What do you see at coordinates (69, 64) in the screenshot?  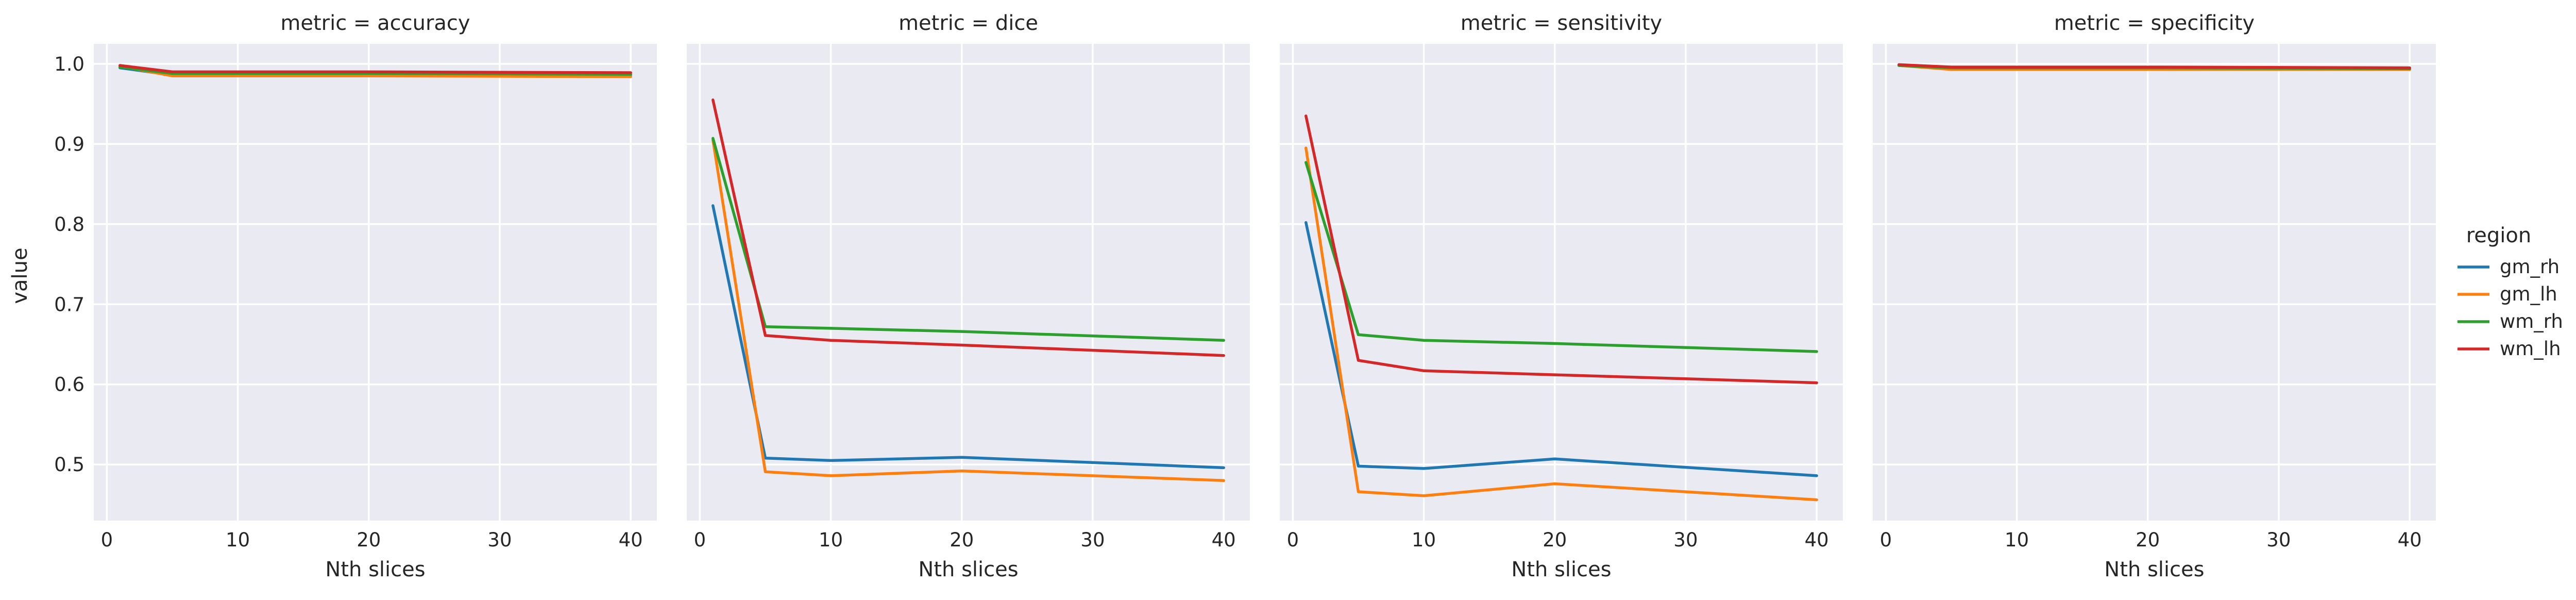 I see `y-tick-label: 1.0` at bounding box center [69, 64].